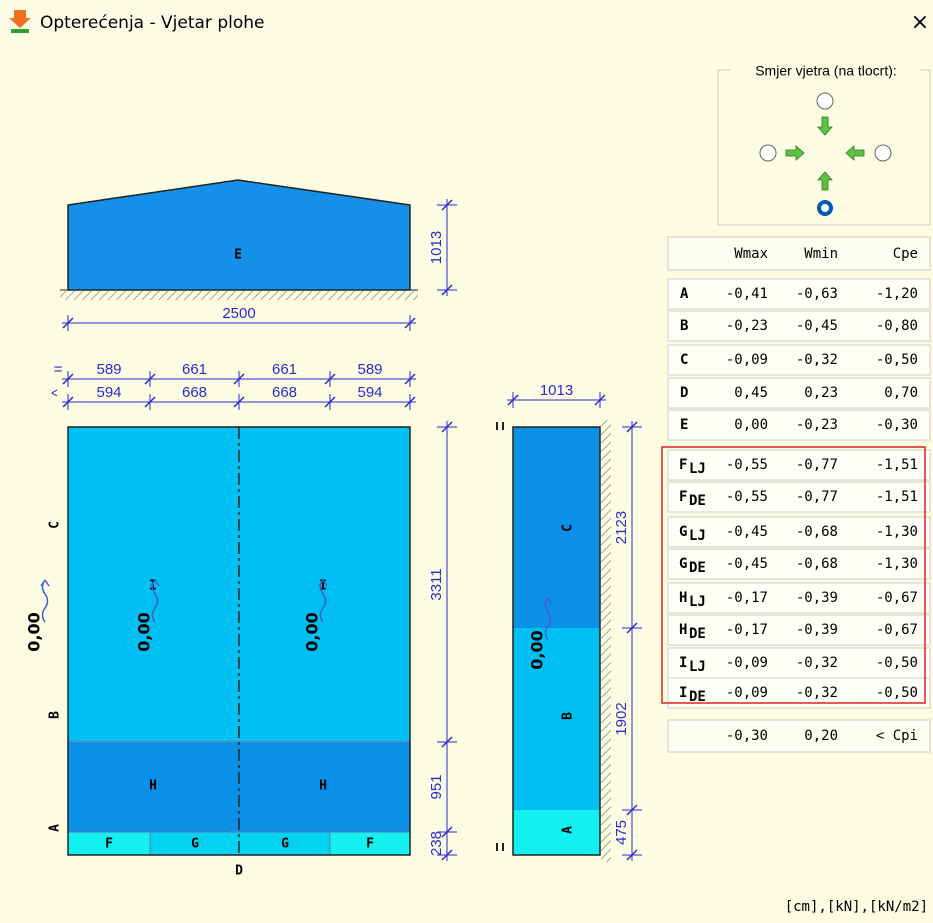 Image resolution: width=933 pixels, height=923 pixels. Describe the element at coordinates (751, 425) in the screenshot. I see `table-cell: 0,00` at that location.